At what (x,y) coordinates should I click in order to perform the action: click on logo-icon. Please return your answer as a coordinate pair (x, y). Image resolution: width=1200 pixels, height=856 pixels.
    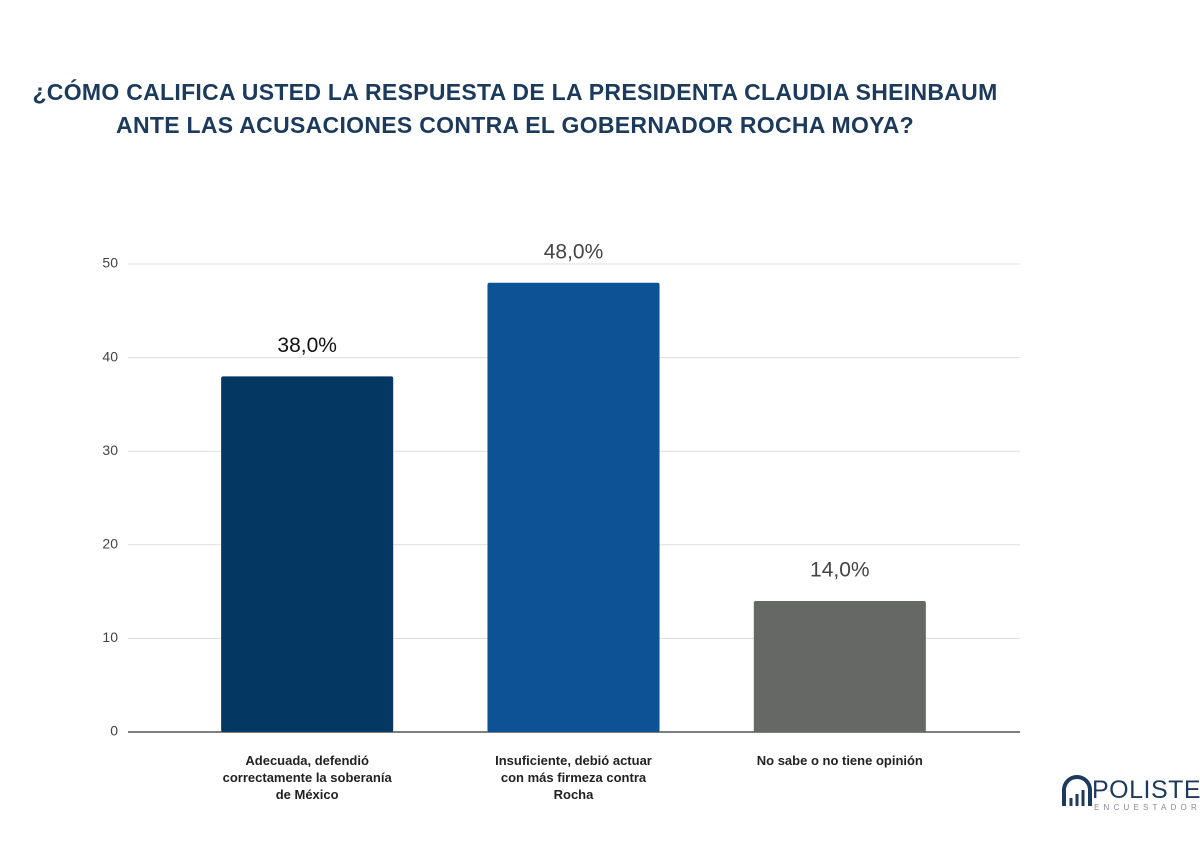
    Looking at the image, I should click on (1077, 790).